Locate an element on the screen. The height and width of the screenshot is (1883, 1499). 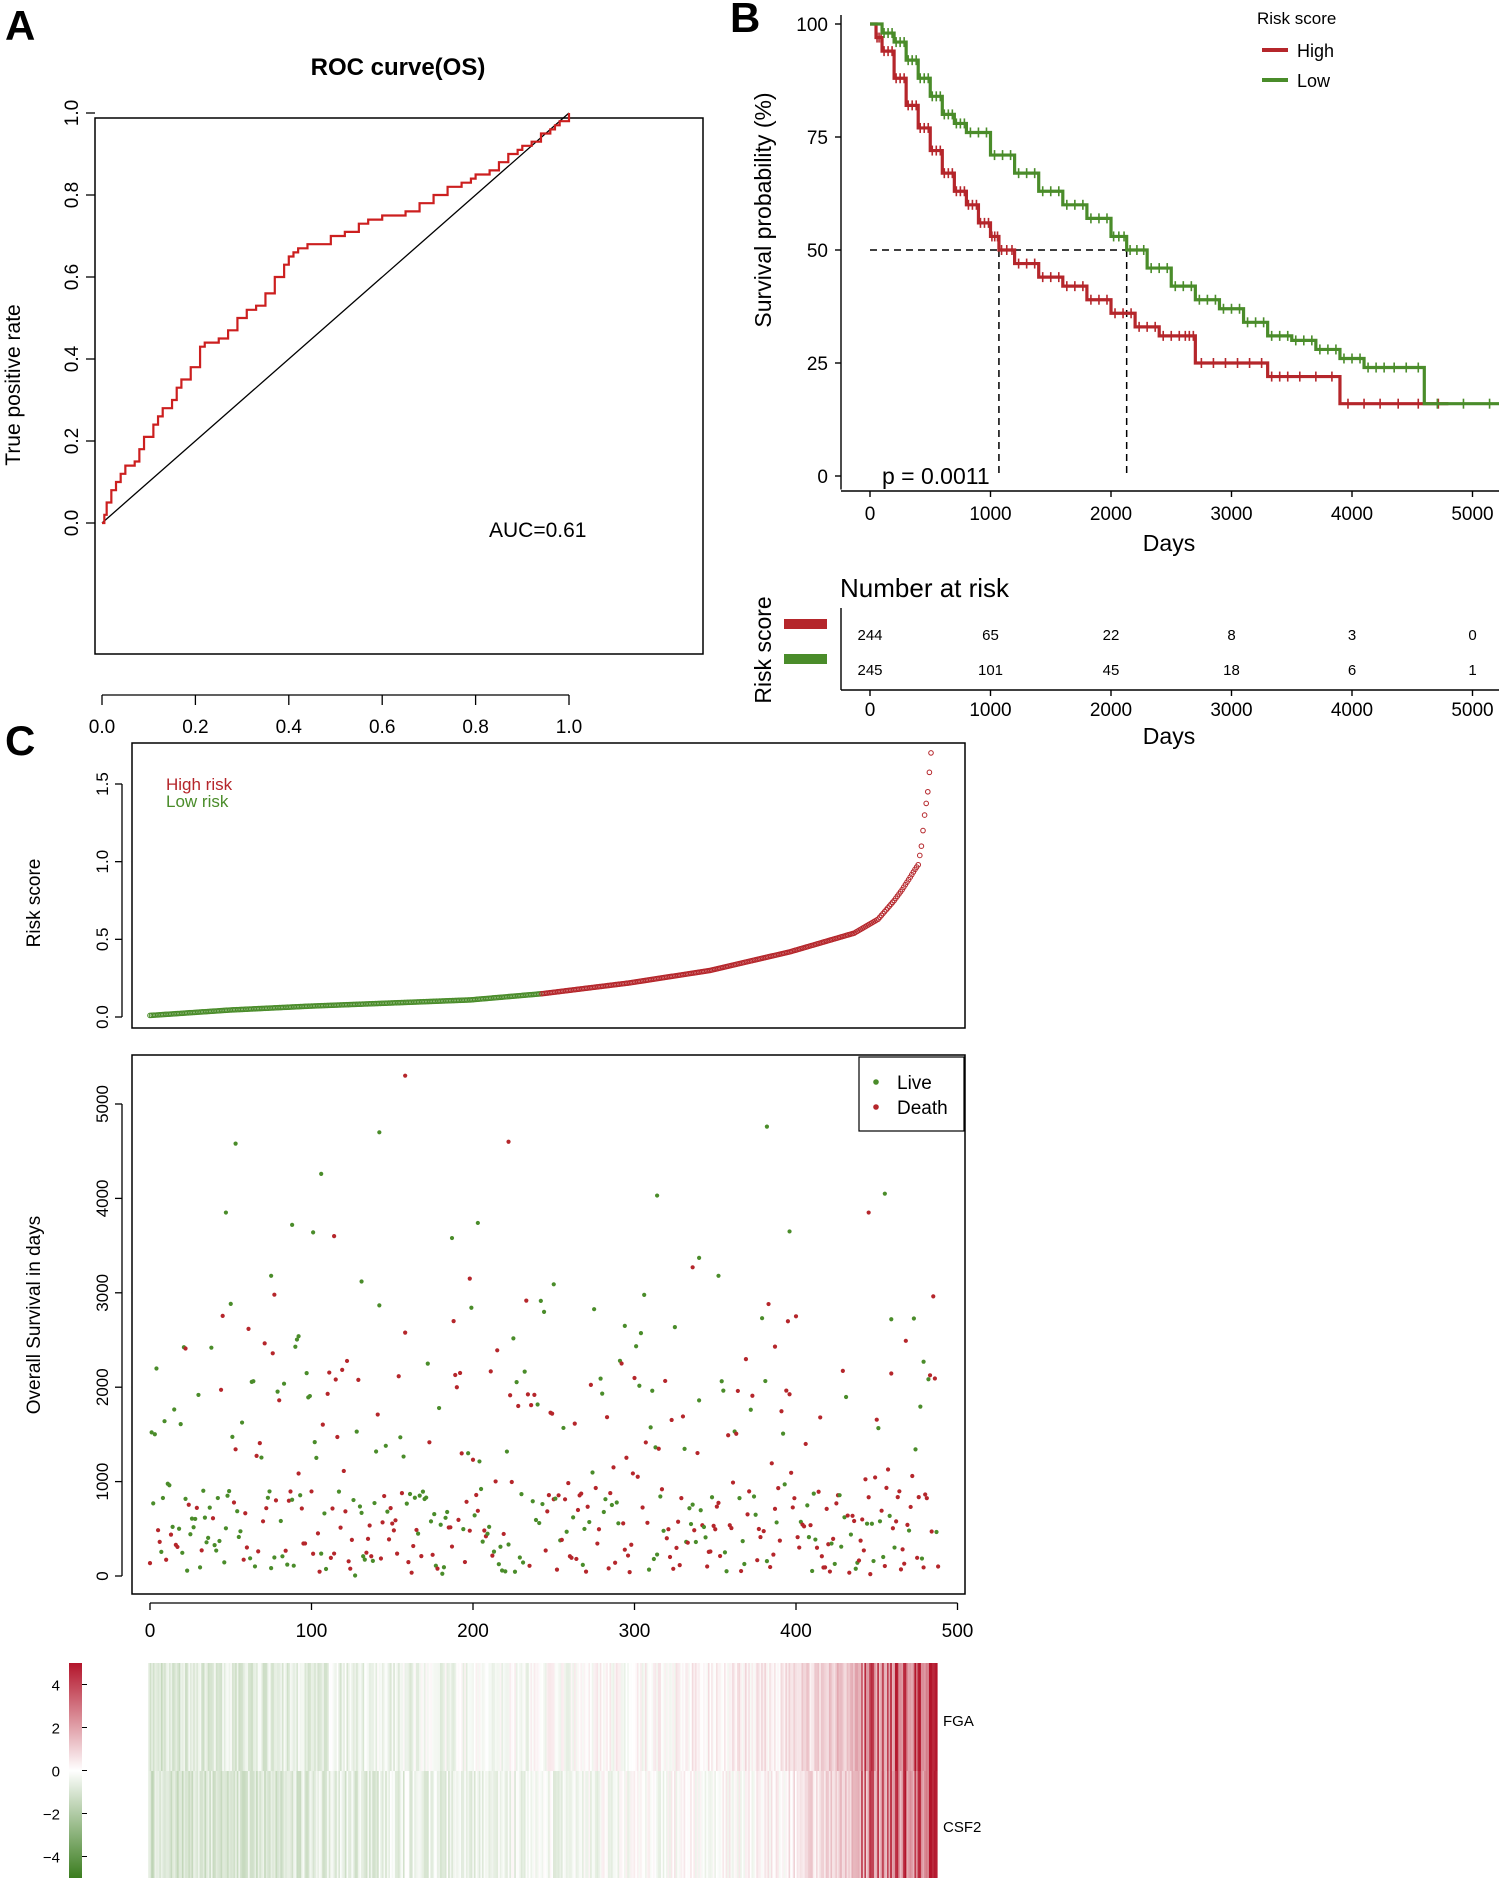
km-y-tick-label: 50 is located at coordinates (817, 251).